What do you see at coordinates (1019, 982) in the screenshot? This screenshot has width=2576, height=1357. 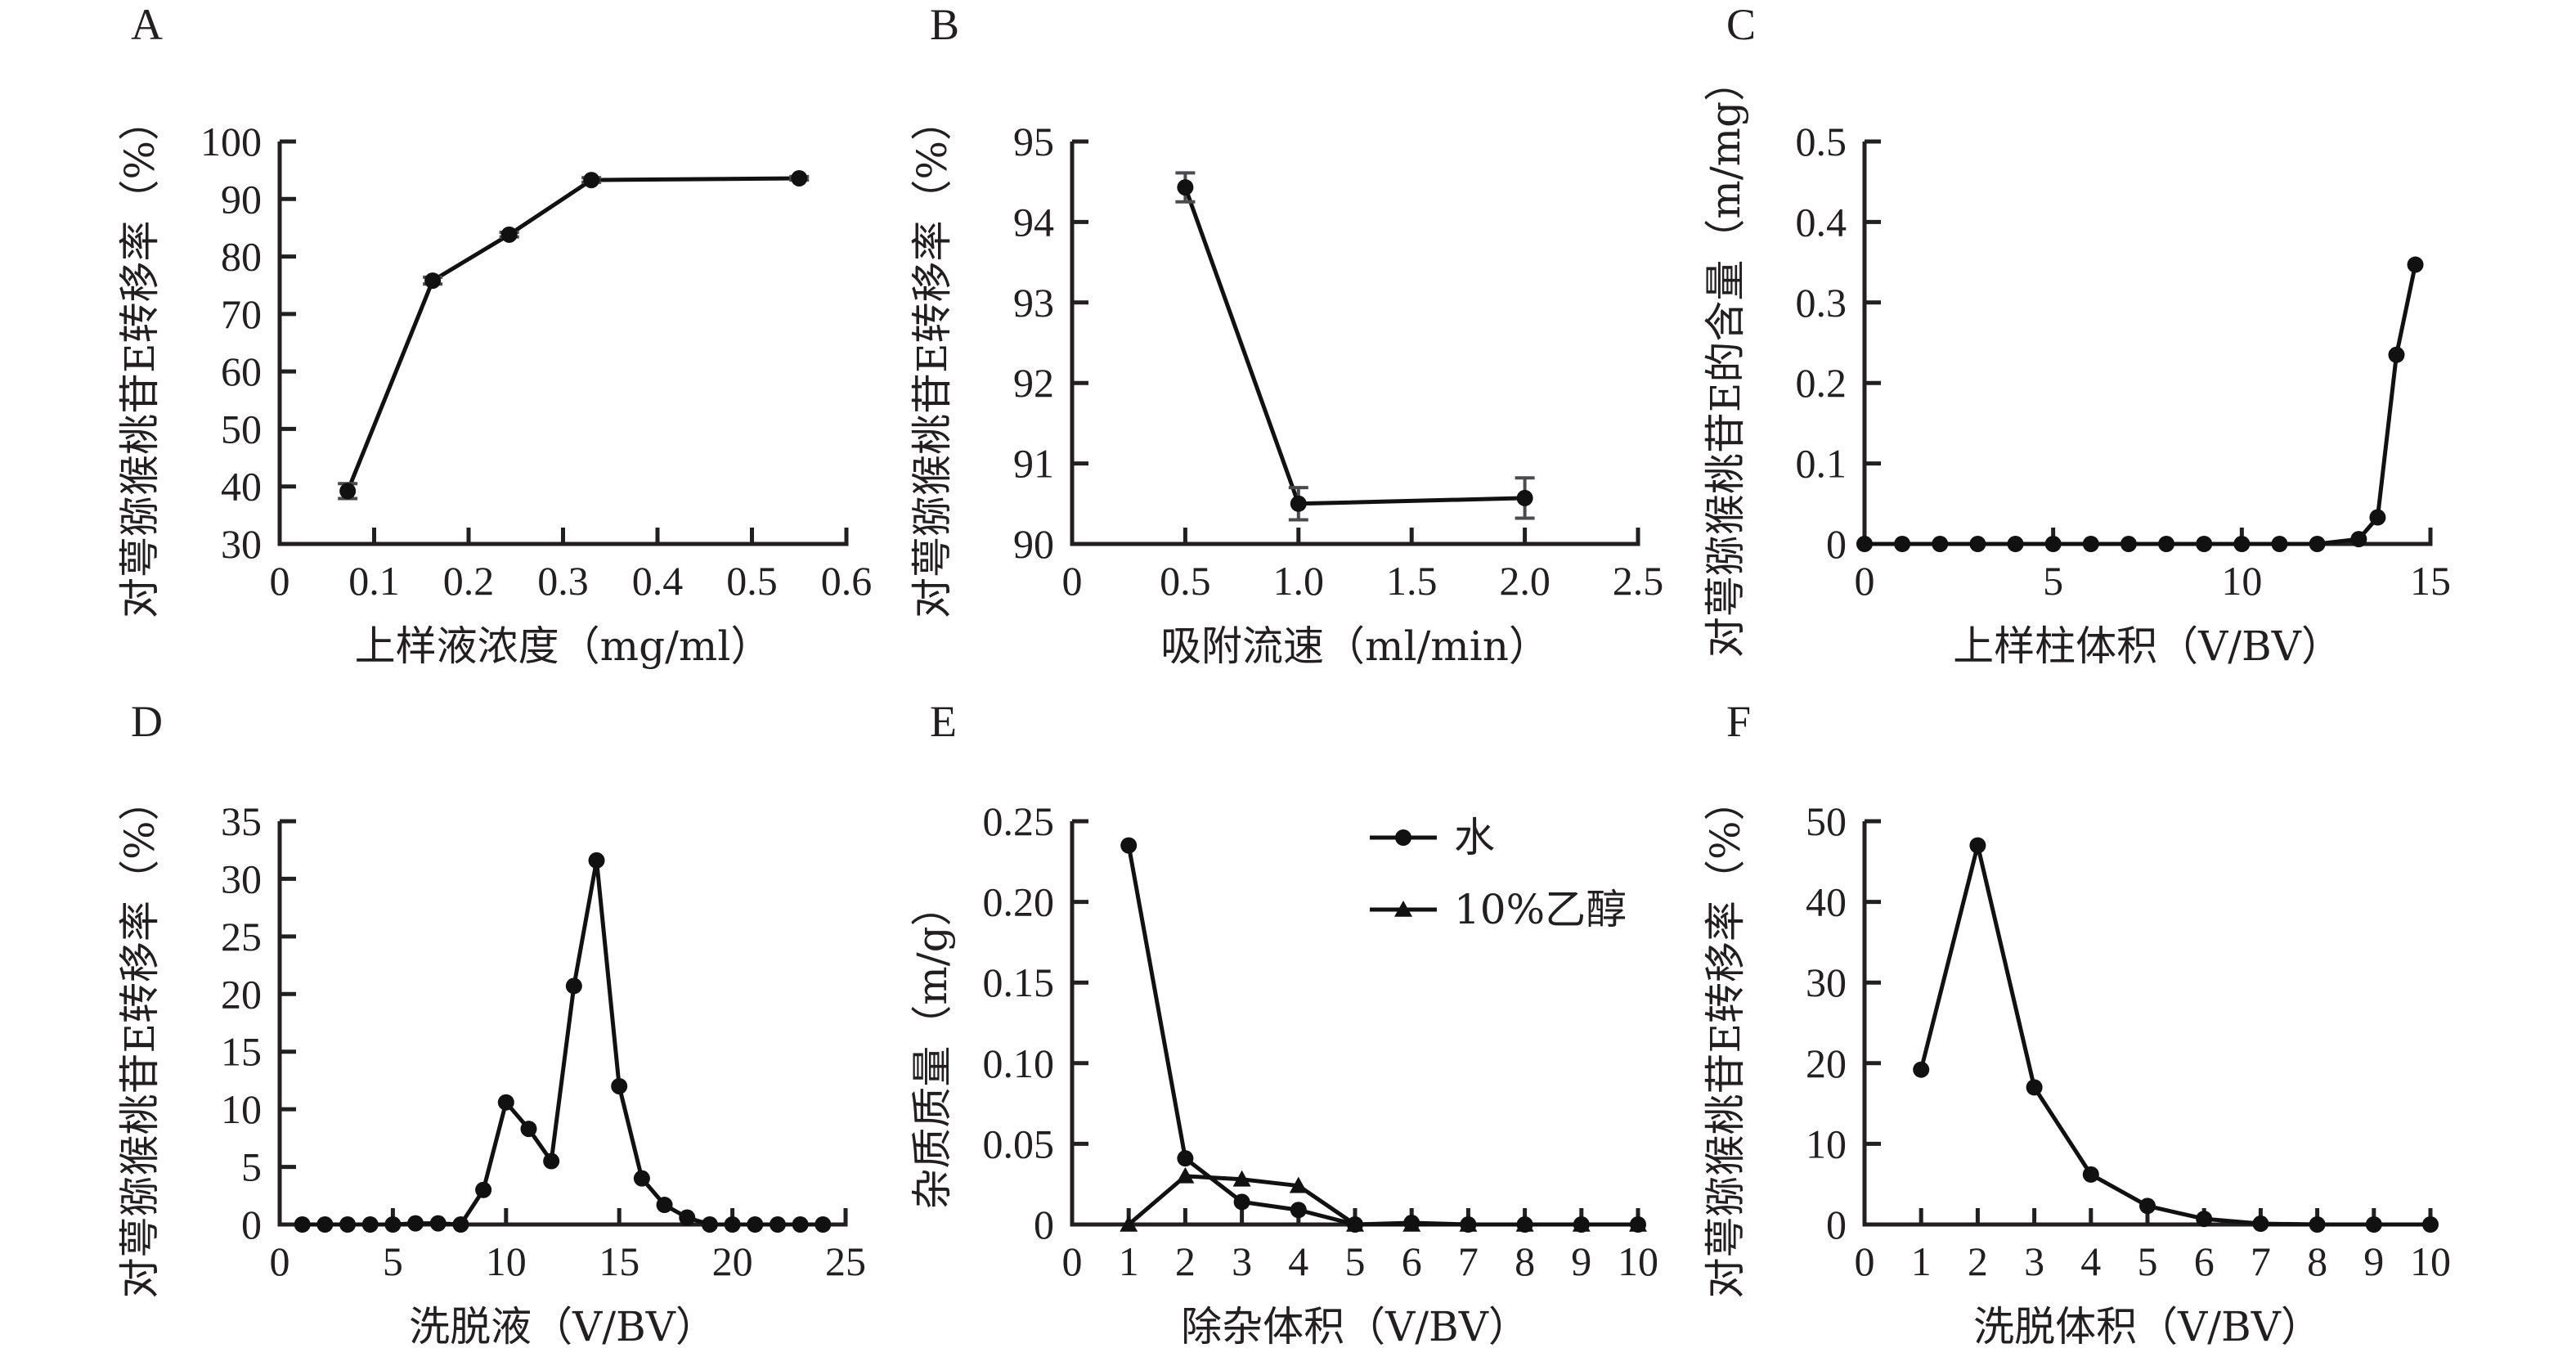 I see `y-tick-label: 0.15` at bounding box center [1019, 982].